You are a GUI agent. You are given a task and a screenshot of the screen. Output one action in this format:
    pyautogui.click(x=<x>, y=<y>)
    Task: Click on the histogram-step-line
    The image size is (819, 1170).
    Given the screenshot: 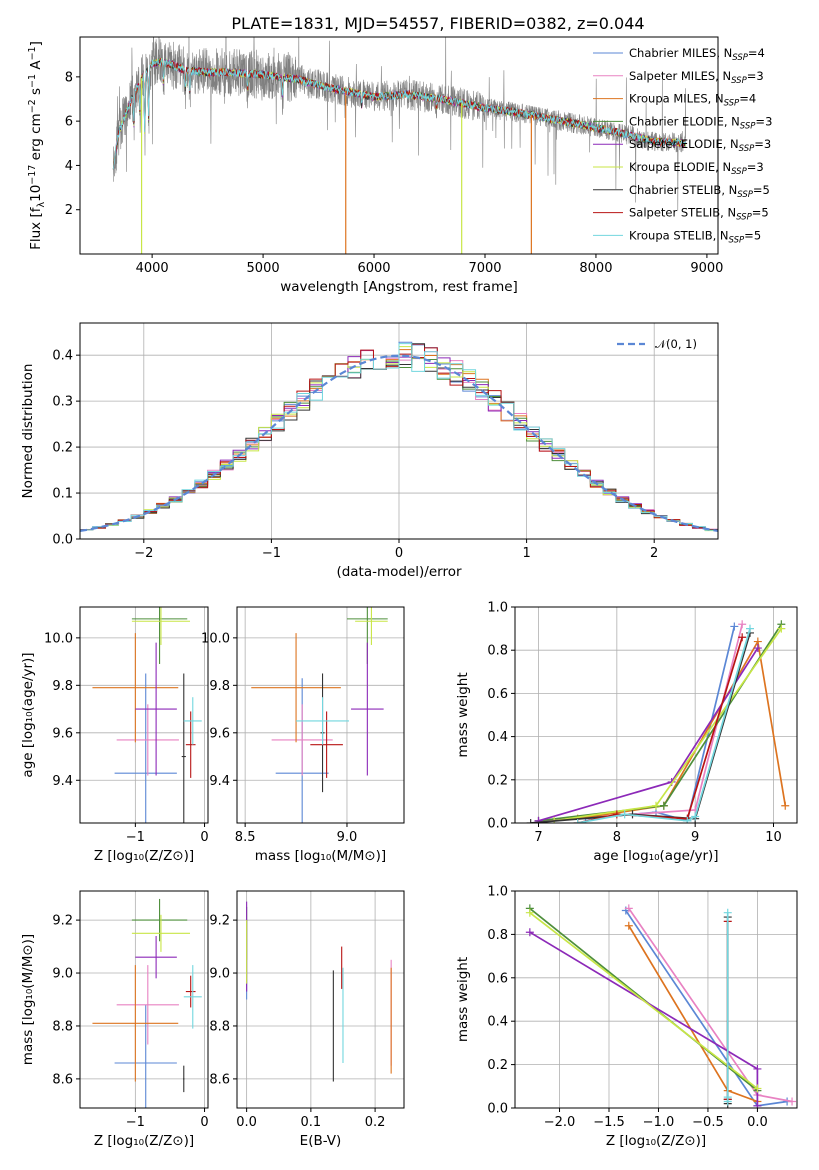 What is the action you would take?
    pyautogui.click(x=399, y=438)
    